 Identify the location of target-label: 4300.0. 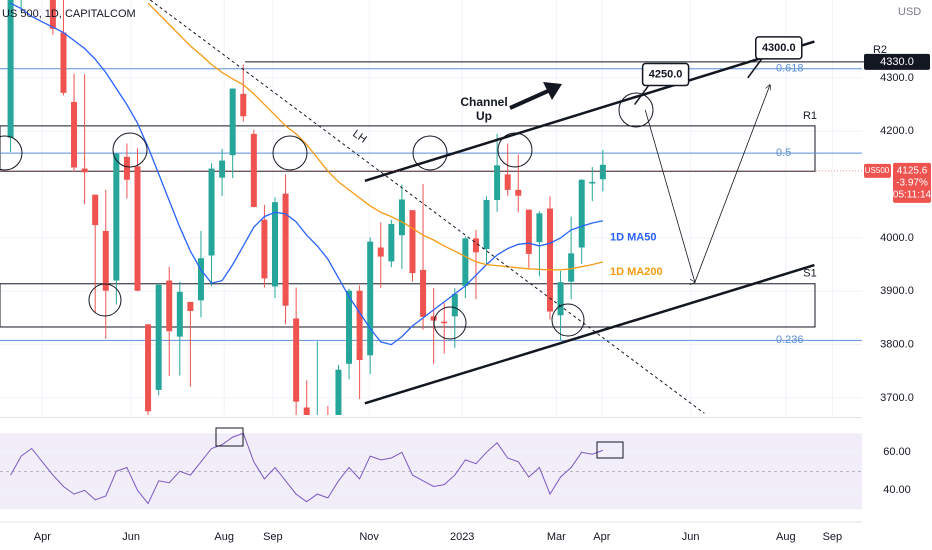
(779, 48).